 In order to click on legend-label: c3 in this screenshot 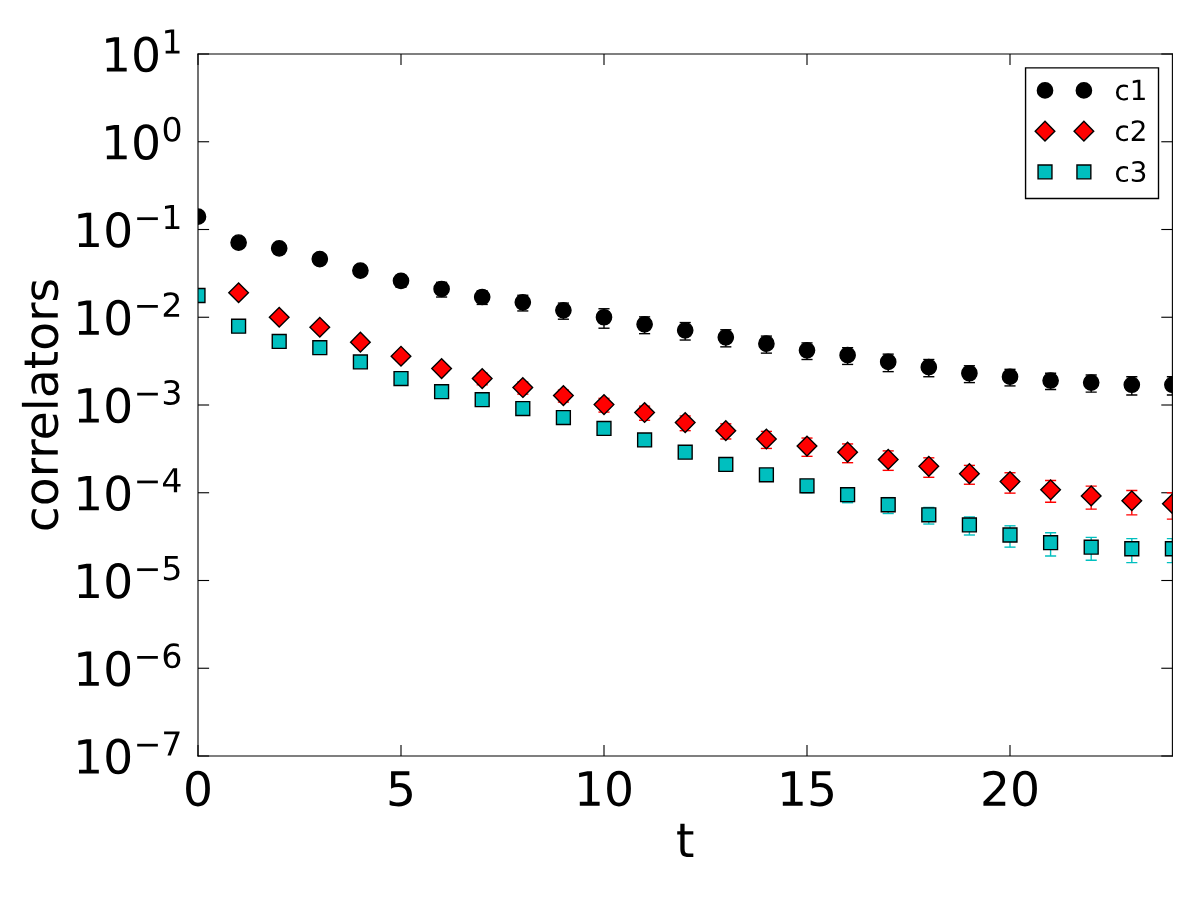, I will do `click(1130, 172)`.